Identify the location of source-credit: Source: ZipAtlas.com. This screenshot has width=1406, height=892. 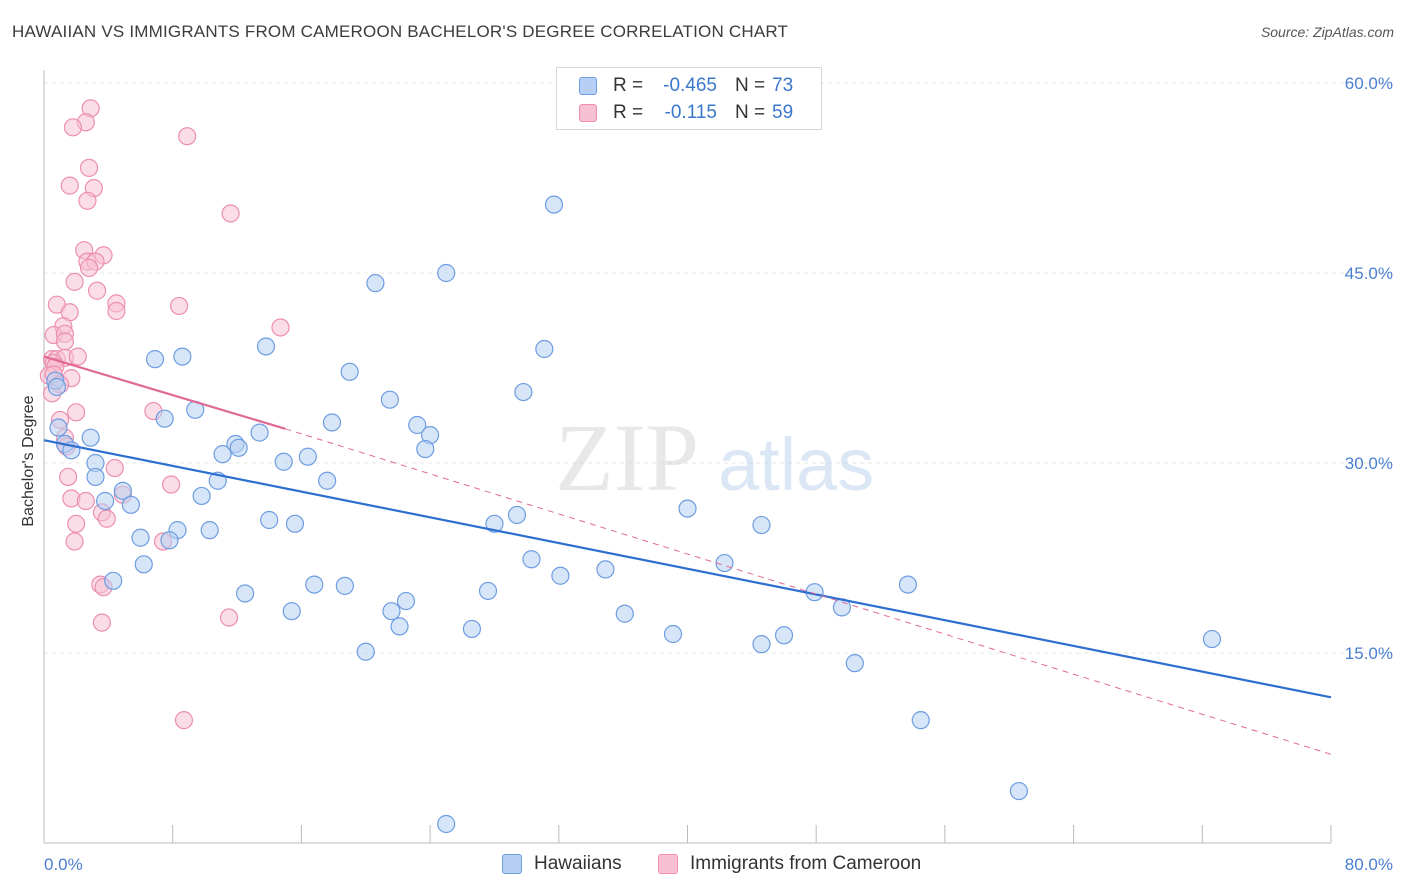
(1327, 32).